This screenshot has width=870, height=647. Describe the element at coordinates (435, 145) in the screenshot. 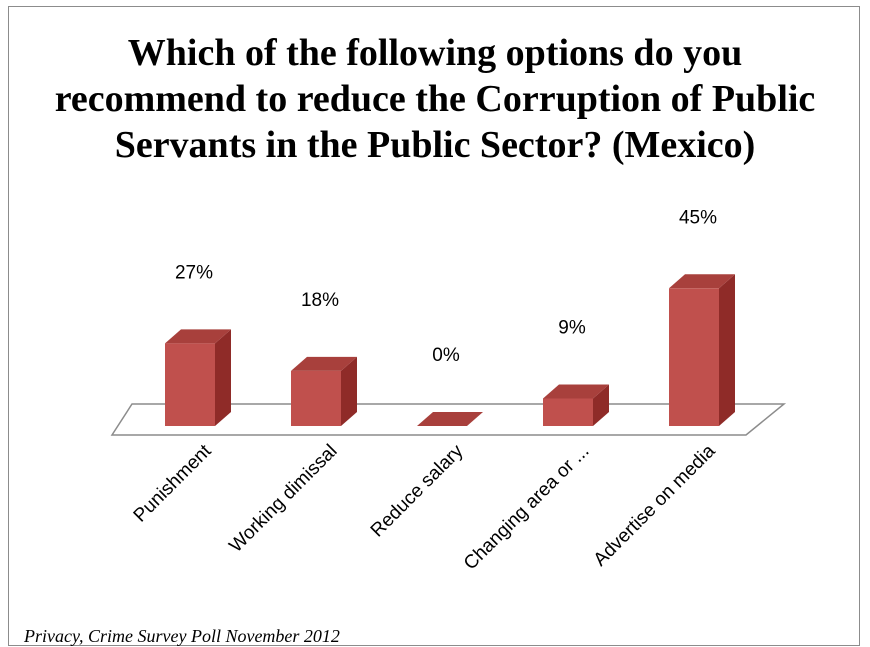

I see `chart-title-line-3: Servants in the Public Sector? (Mexico)` at that location.